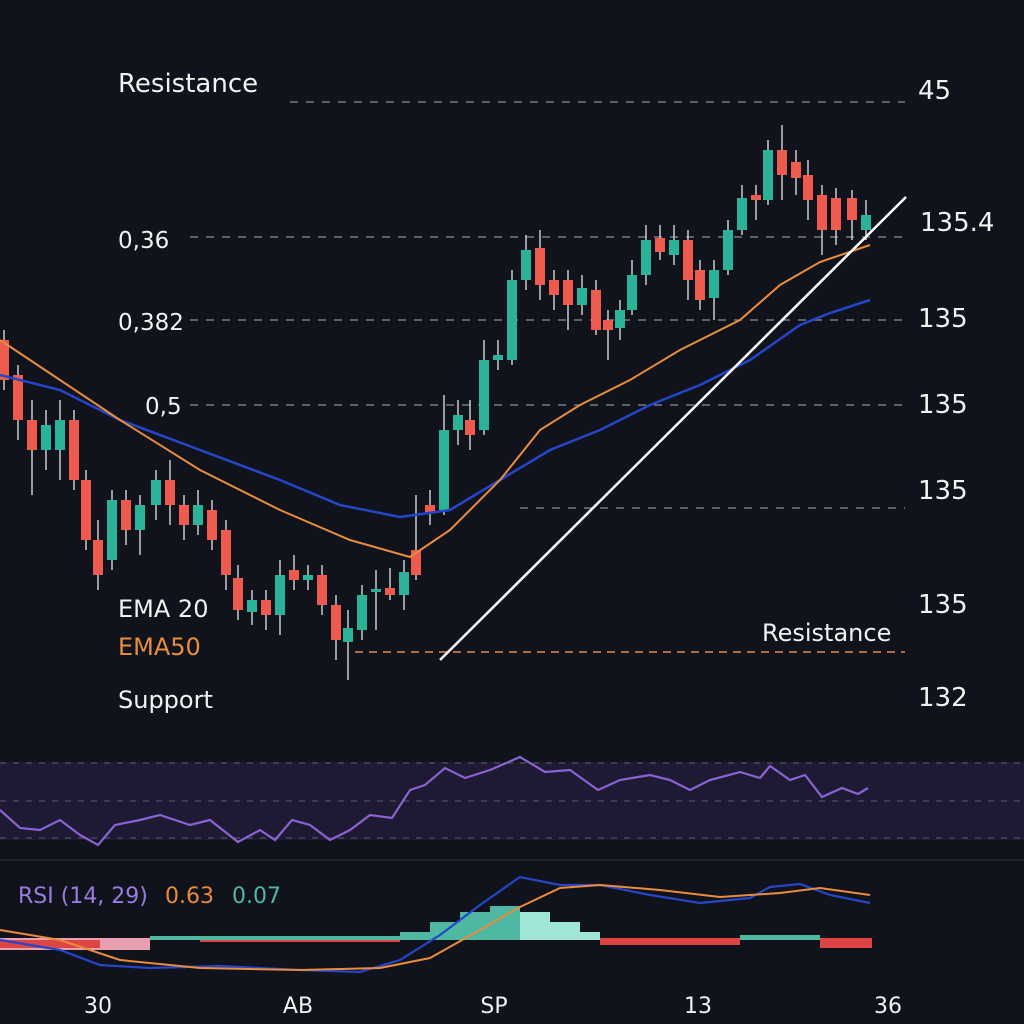  What do you see at coordinates (493, 1006) in the screenshot?
I see `x-tick-label: SP` at bounding box center [493, 1006].